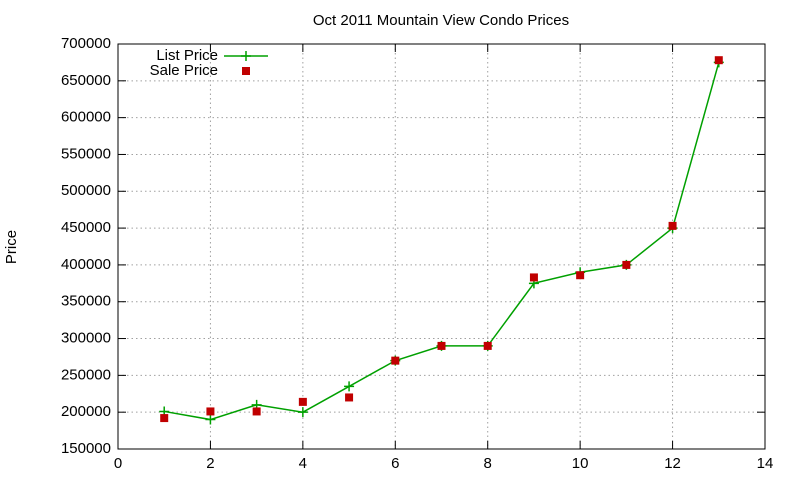  I want to click on y-tick-label: 300000, so click(86, 338).